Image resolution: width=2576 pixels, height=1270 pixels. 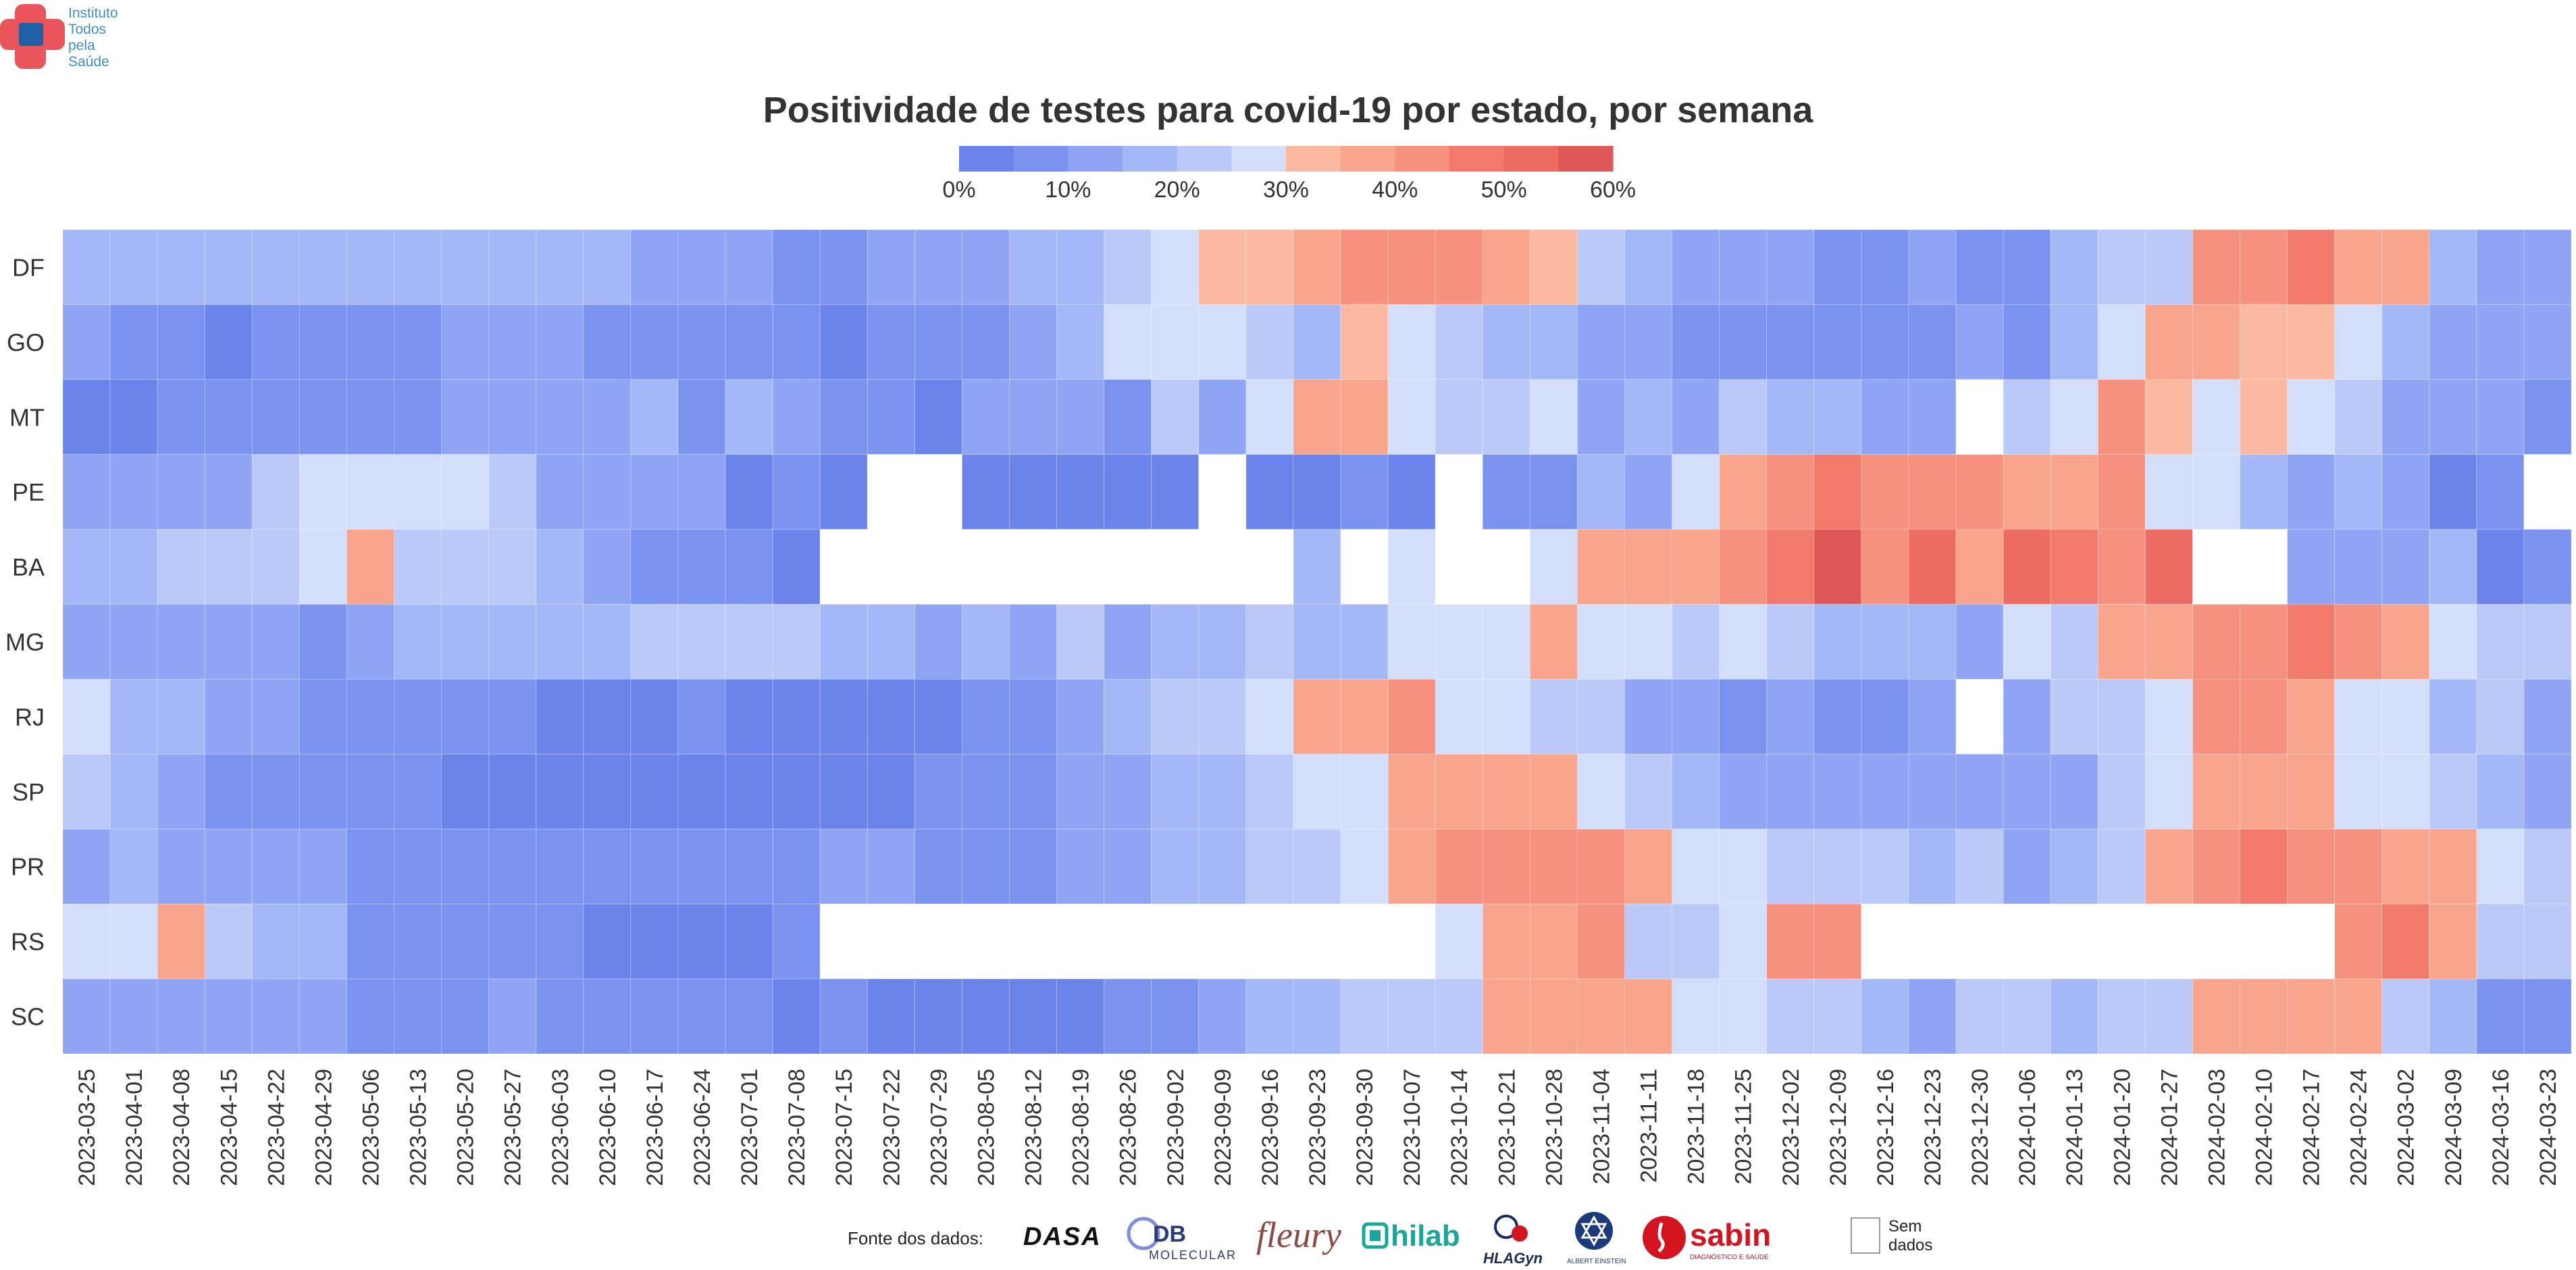 What do you see at coordinates (2264, 1127) in the screenshot?
I see `x-tick-label: 2024-02-10` at bounding box center [2264, 1127].